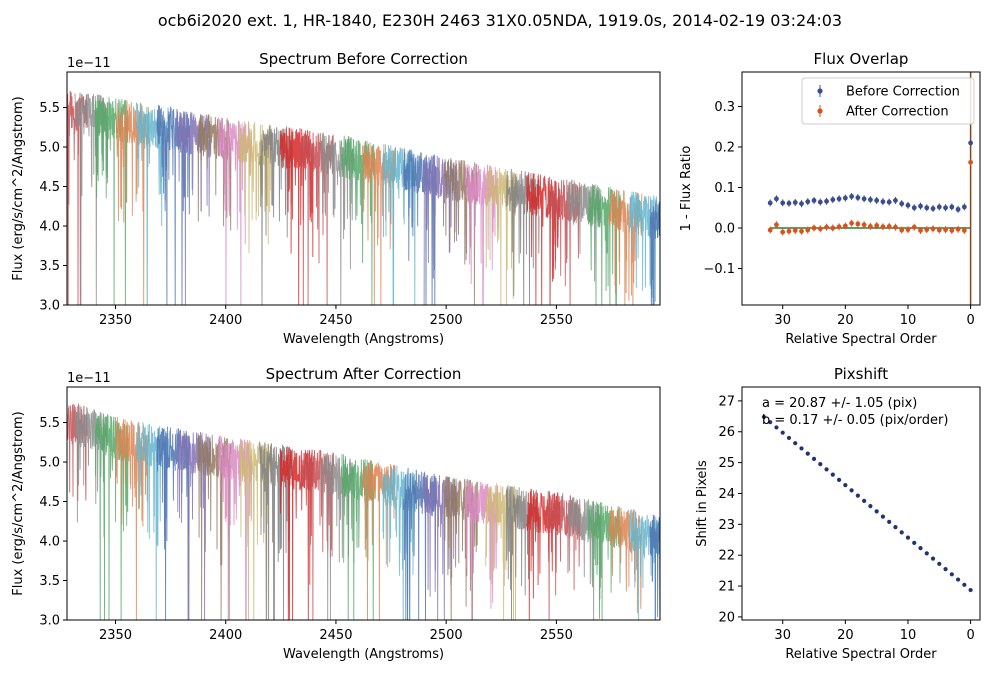 This screenshot has width=1000, height=700. Describe the element at coordinates (49, 306) in the screenshot. I see `y-tick-label: 3.0` at that location.